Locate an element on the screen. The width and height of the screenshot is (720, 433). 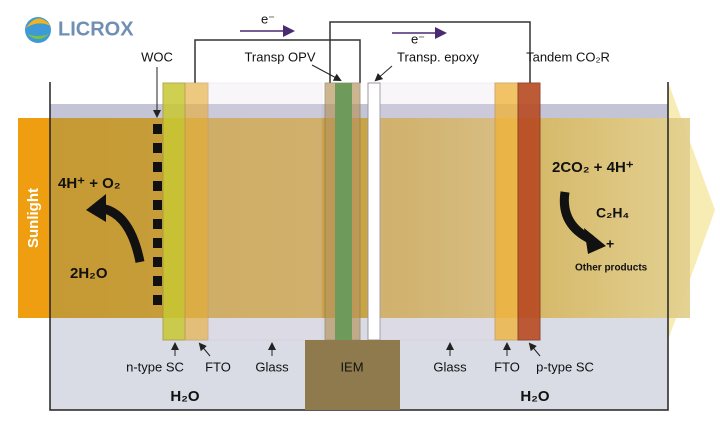
label: Tandem CO₂R is located at coordinates (568, 56).